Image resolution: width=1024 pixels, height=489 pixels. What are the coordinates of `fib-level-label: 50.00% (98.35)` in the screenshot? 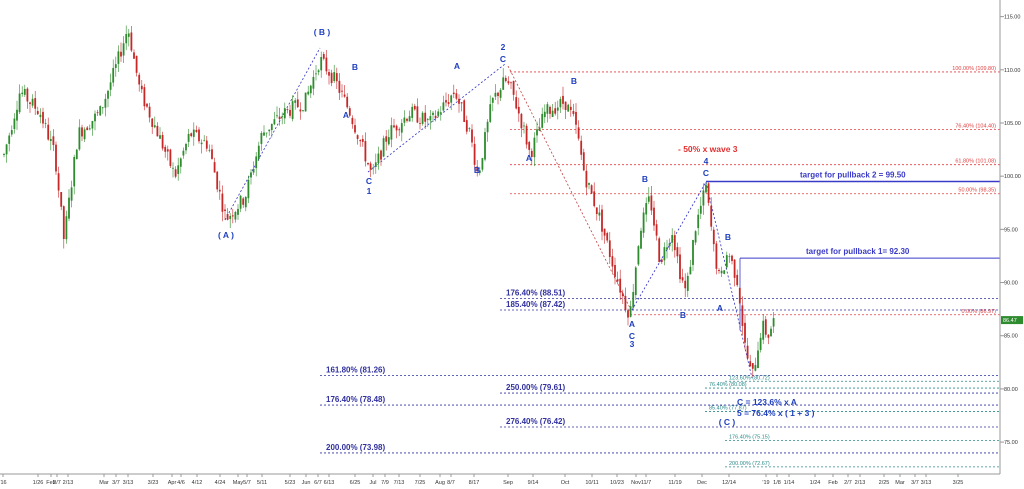 It's located at (977, 191).